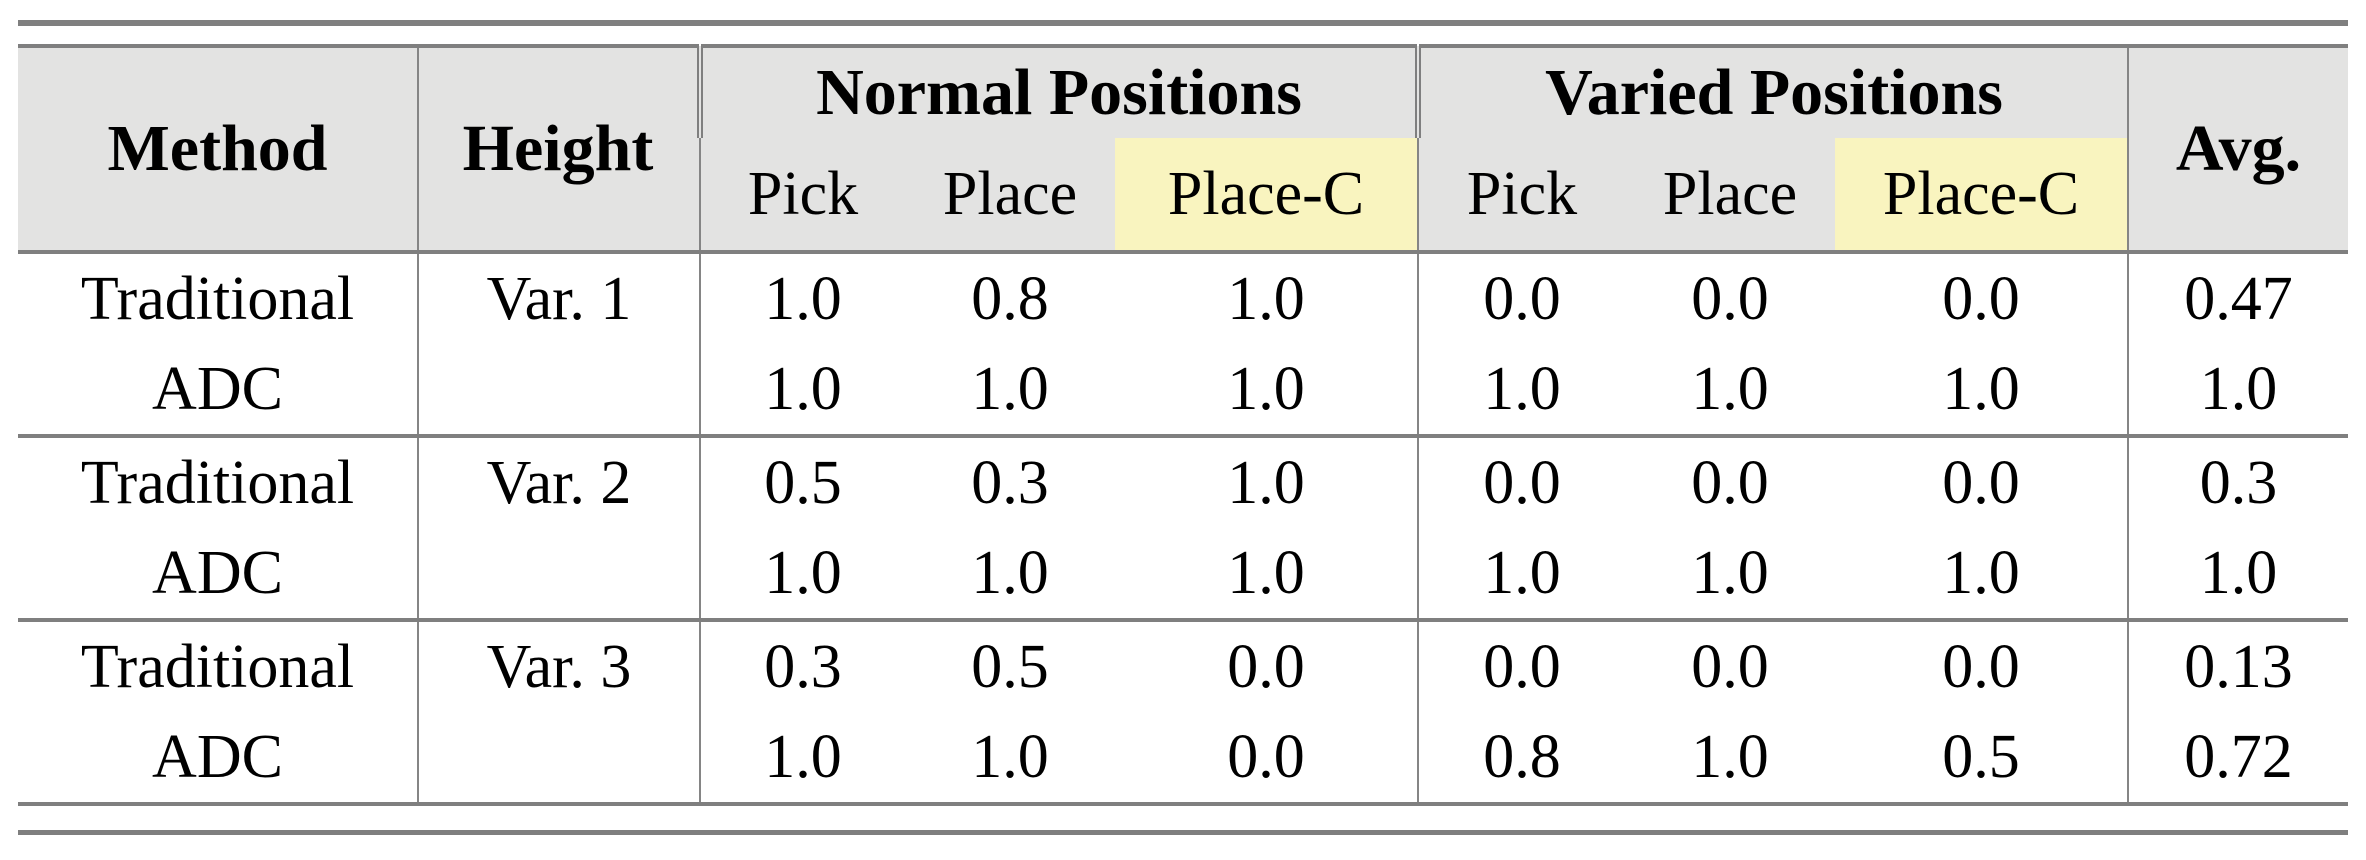 This screenshot has width=2366, height=860. I want to click on header-row-subcolumns: Pick Place Place-C Pick Place Place-C, so click(1183, 196).